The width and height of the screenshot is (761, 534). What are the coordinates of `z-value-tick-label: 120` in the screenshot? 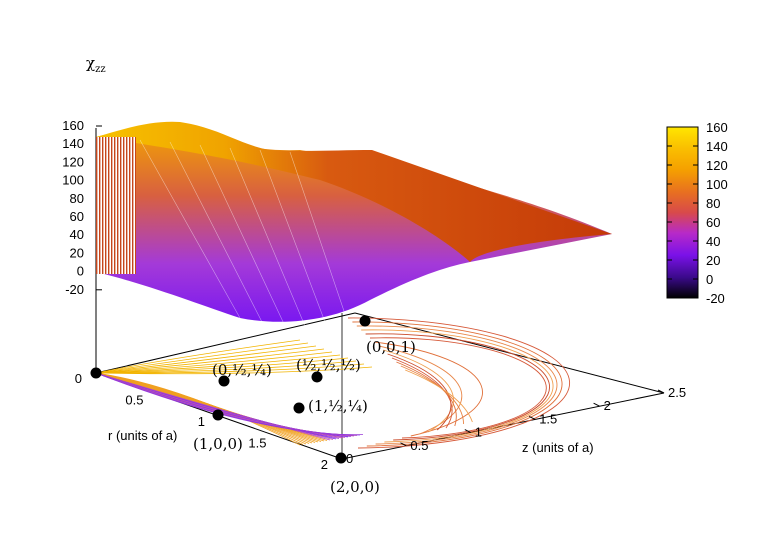 It's located at (73, 161).